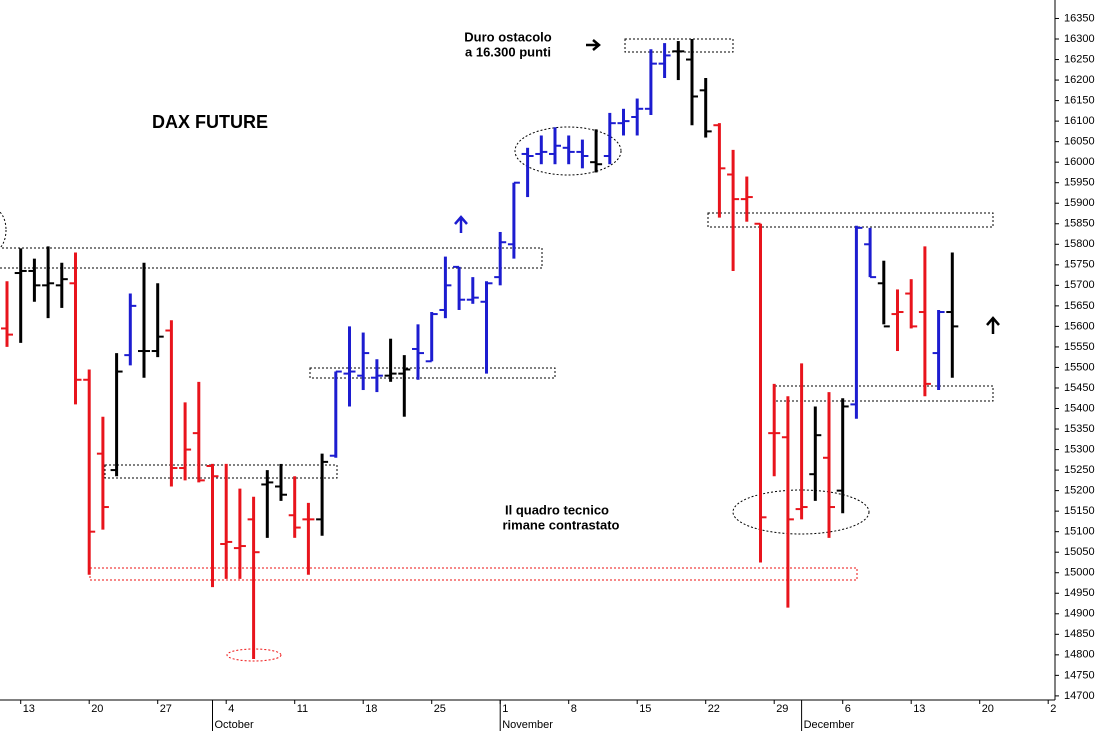 Image resolution: width=1103 pixels, height=731 pixels. What do you see at coordinates (1079, 655) in the screenshot?
I see `y-tick-label: 14800` at bounding box center [1079, 655].